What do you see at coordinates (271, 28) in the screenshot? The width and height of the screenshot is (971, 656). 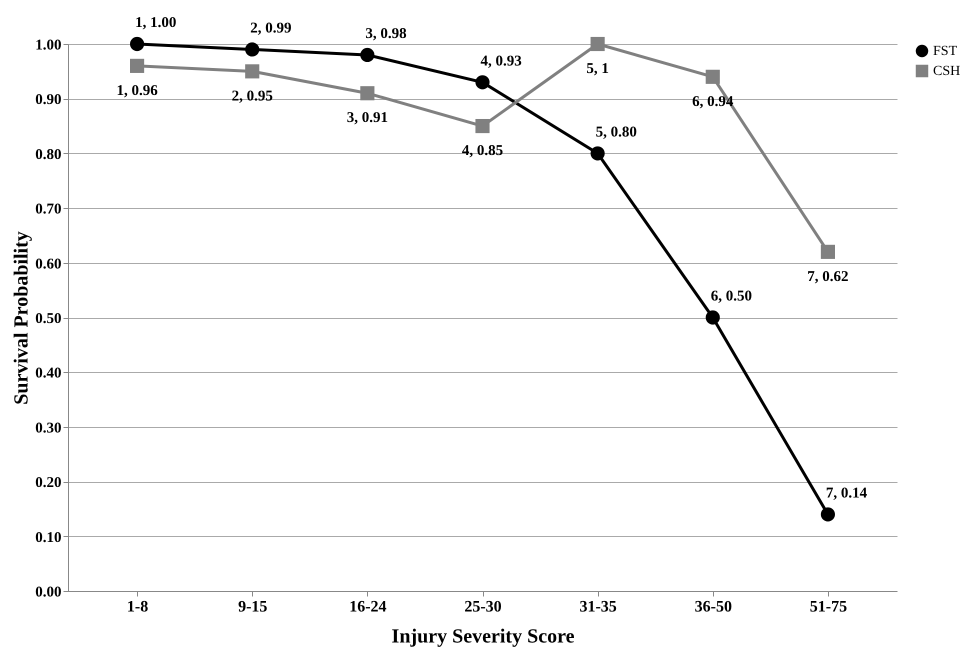 I see `data-label: 2, 0.99` at bounding box center [271, 28].